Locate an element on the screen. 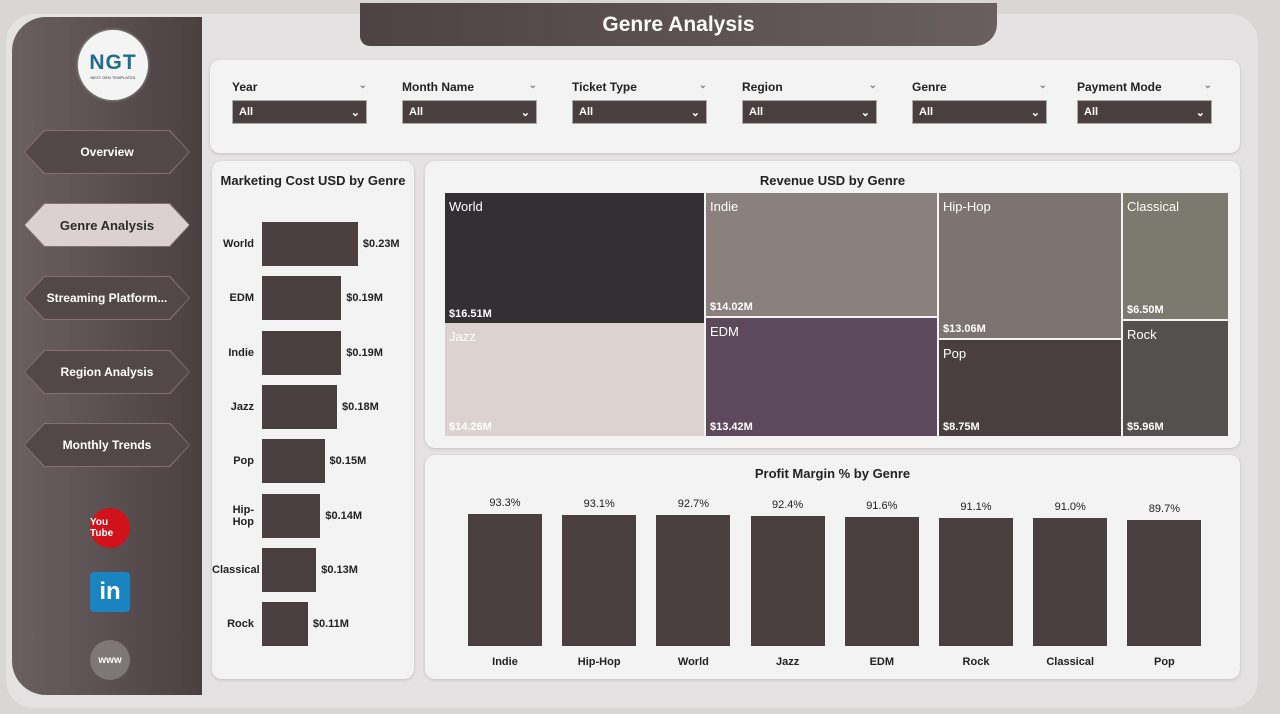 The height and width of the screenshot is (714, 1280). treemap-tile: World $16.51M is located at coordinates (574, 258).